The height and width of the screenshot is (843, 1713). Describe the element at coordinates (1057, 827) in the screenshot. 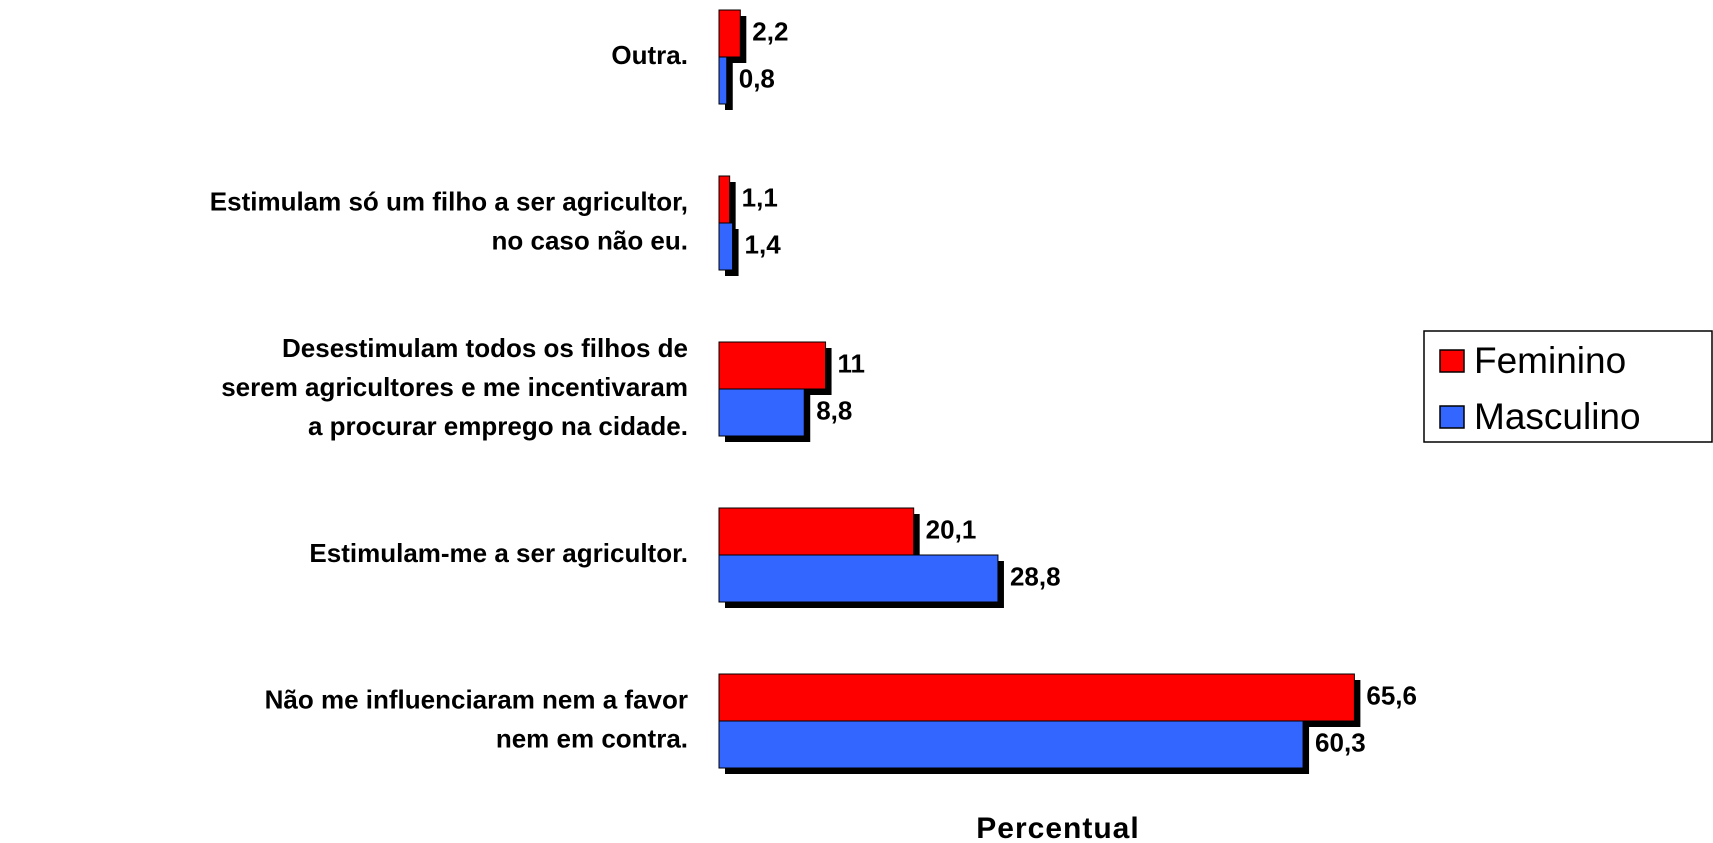

I see `x-axis-label: Percentual` at that location.